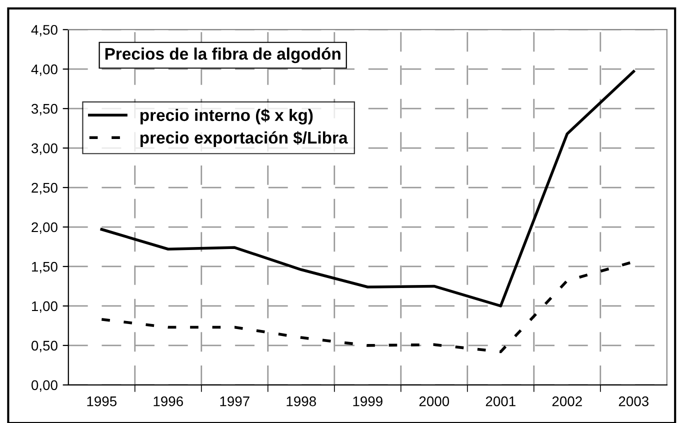 The width and height of the screenshot is (684, 423). Describe the element at coordinates (244, 139) in the screenshot. I see `legend-label: precio exportación $/Libra` at that location.